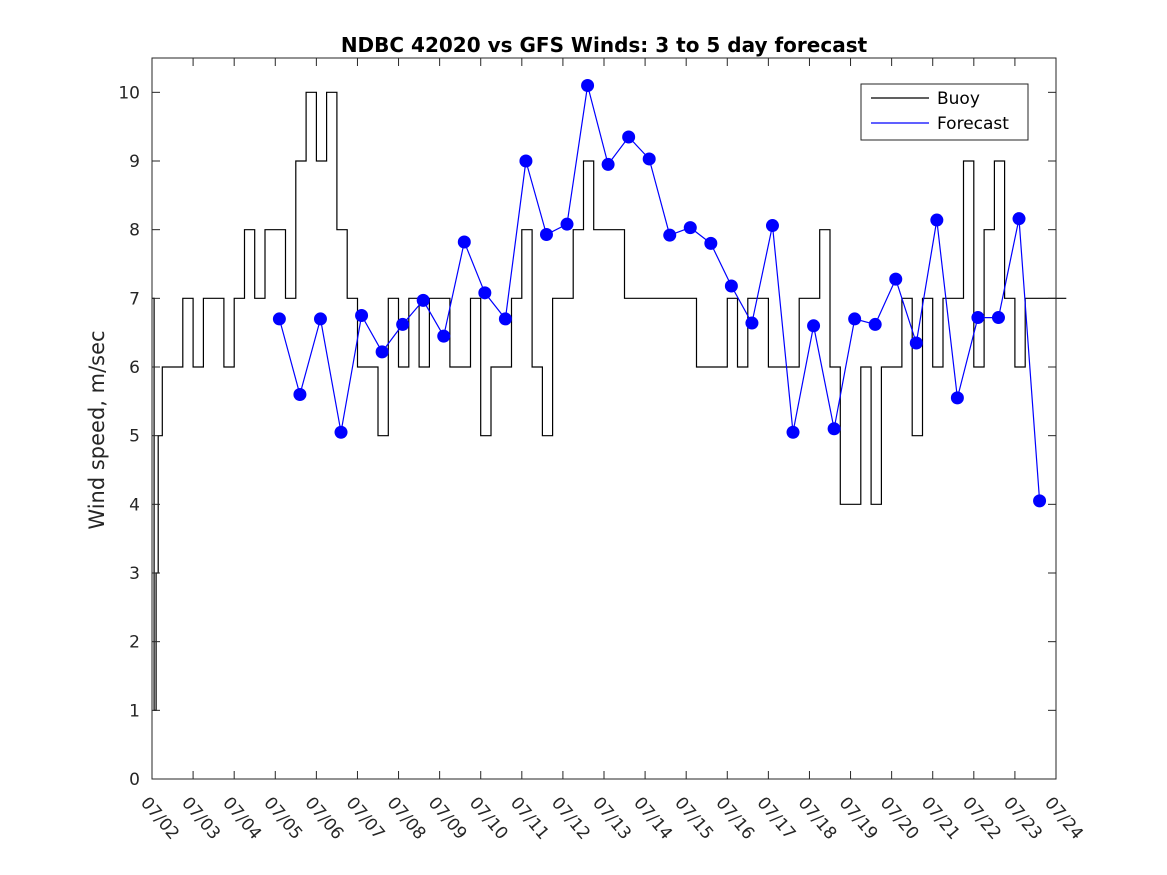 This screenshot has width=1167, height=875. I want to click on legend: Buoy Forecast, so click(944, 112).